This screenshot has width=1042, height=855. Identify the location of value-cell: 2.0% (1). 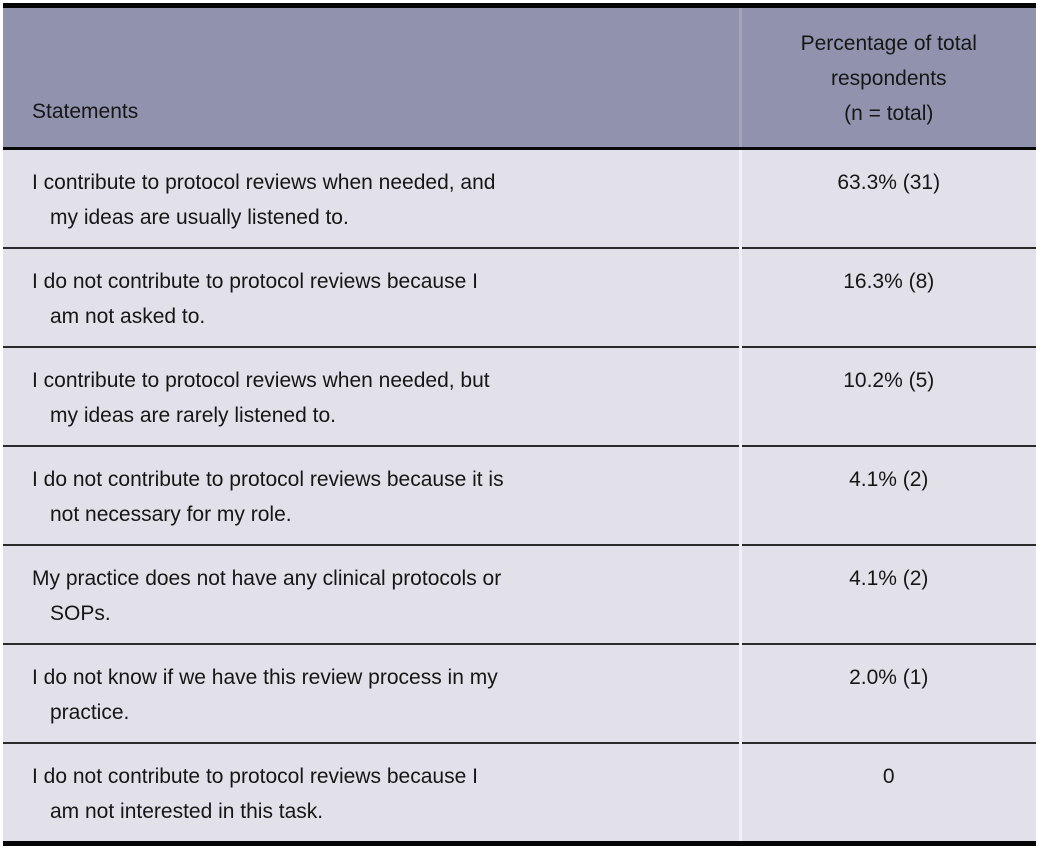
(887, 693).